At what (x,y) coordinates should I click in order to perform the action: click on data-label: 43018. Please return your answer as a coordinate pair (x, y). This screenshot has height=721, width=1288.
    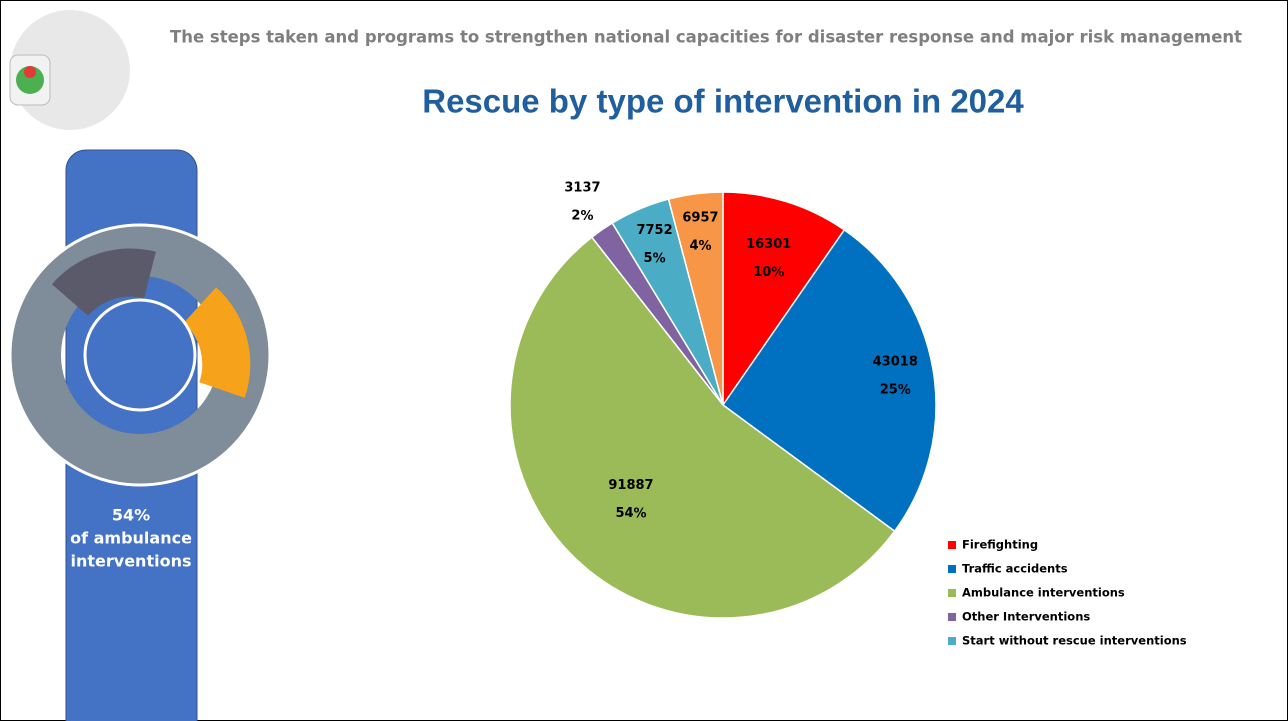
    Looking at the image, I should click on (895, 362).